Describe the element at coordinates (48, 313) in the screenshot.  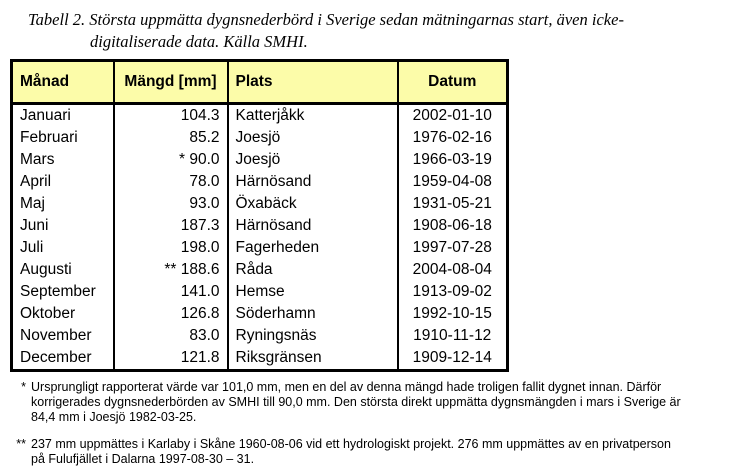
I see `table-cell: Oktober` at that location.